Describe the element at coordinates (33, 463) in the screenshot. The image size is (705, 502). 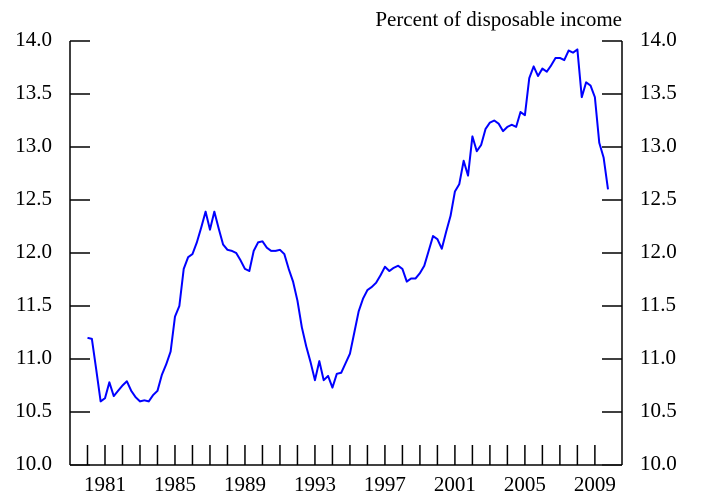
I see `y-tick-label: 10.0` at that location.